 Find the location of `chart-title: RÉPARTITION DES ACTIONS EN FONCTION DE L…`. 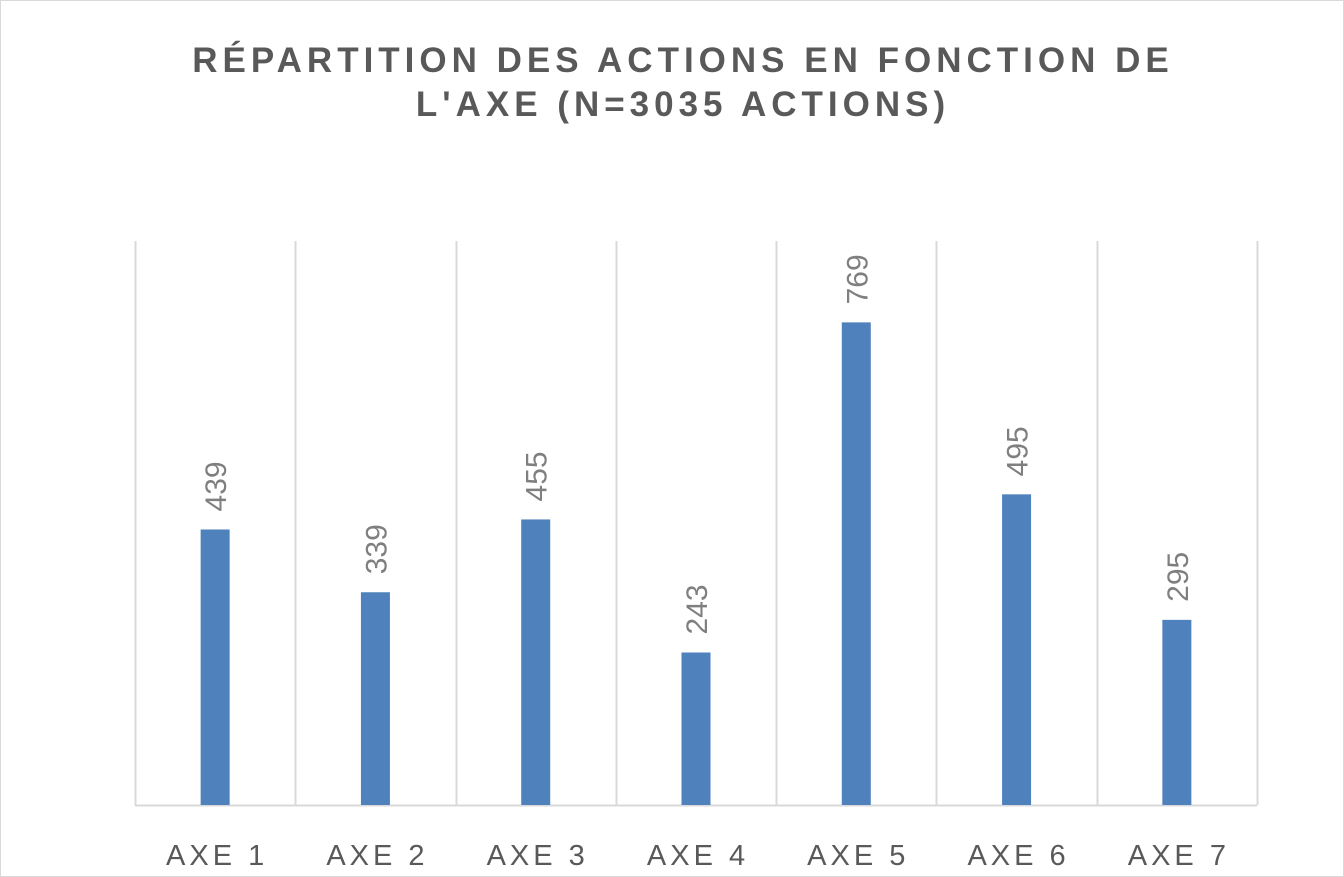

chart-title: RÉPARTITION DES ACTIONS EN FONCTION DE L… is located at coordinates (683, 82).